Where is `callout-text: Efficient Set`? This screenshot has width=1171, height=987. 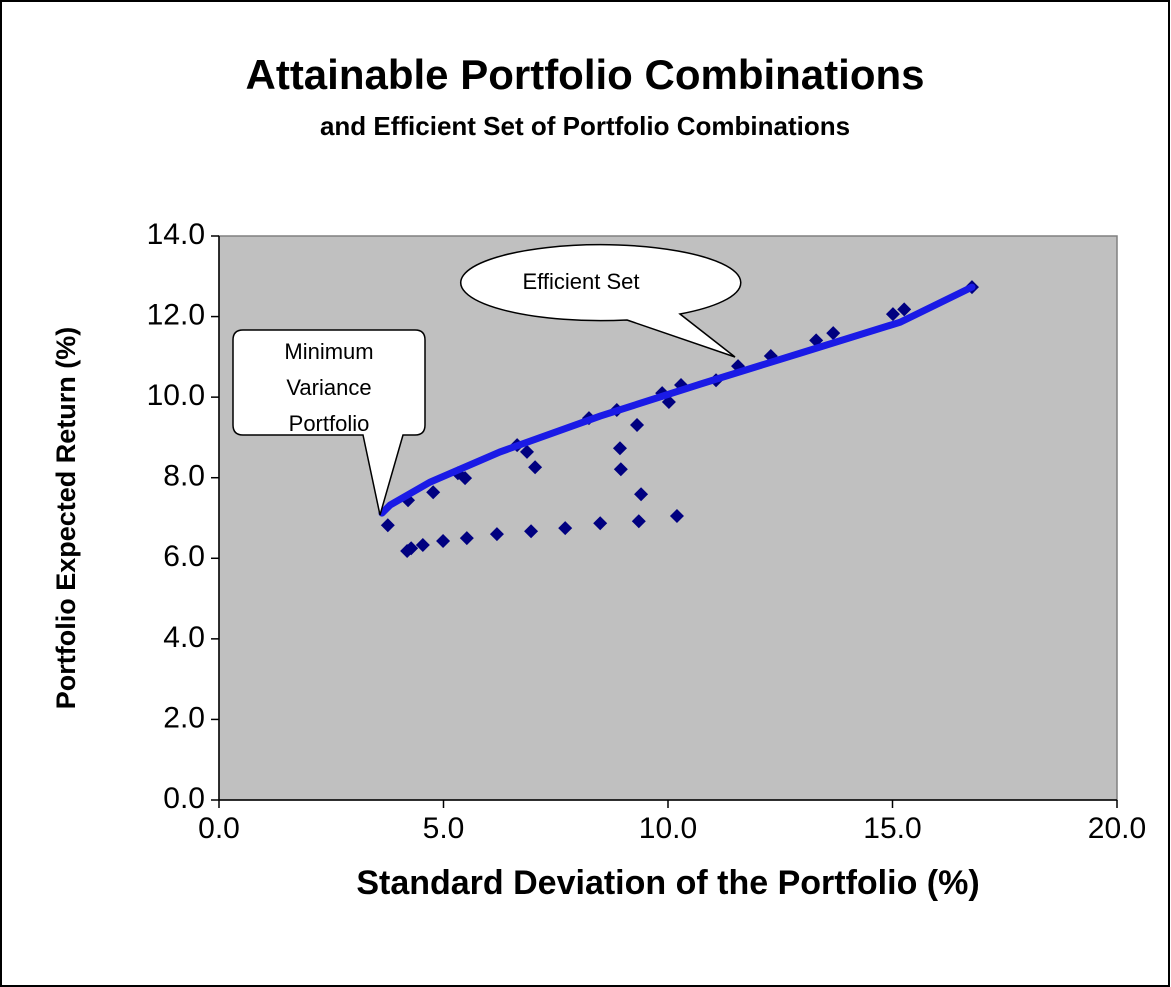
callout-text: Efficient Set is located at coordinates (581, 281).